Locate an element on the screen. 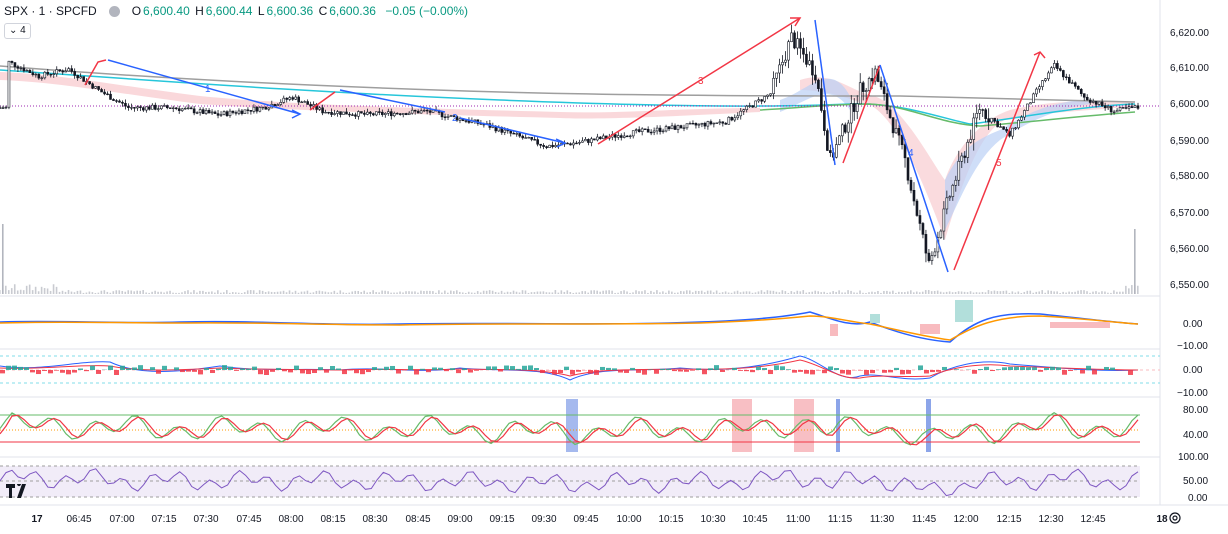  osc2-pane is located at coordinates (580, 369).